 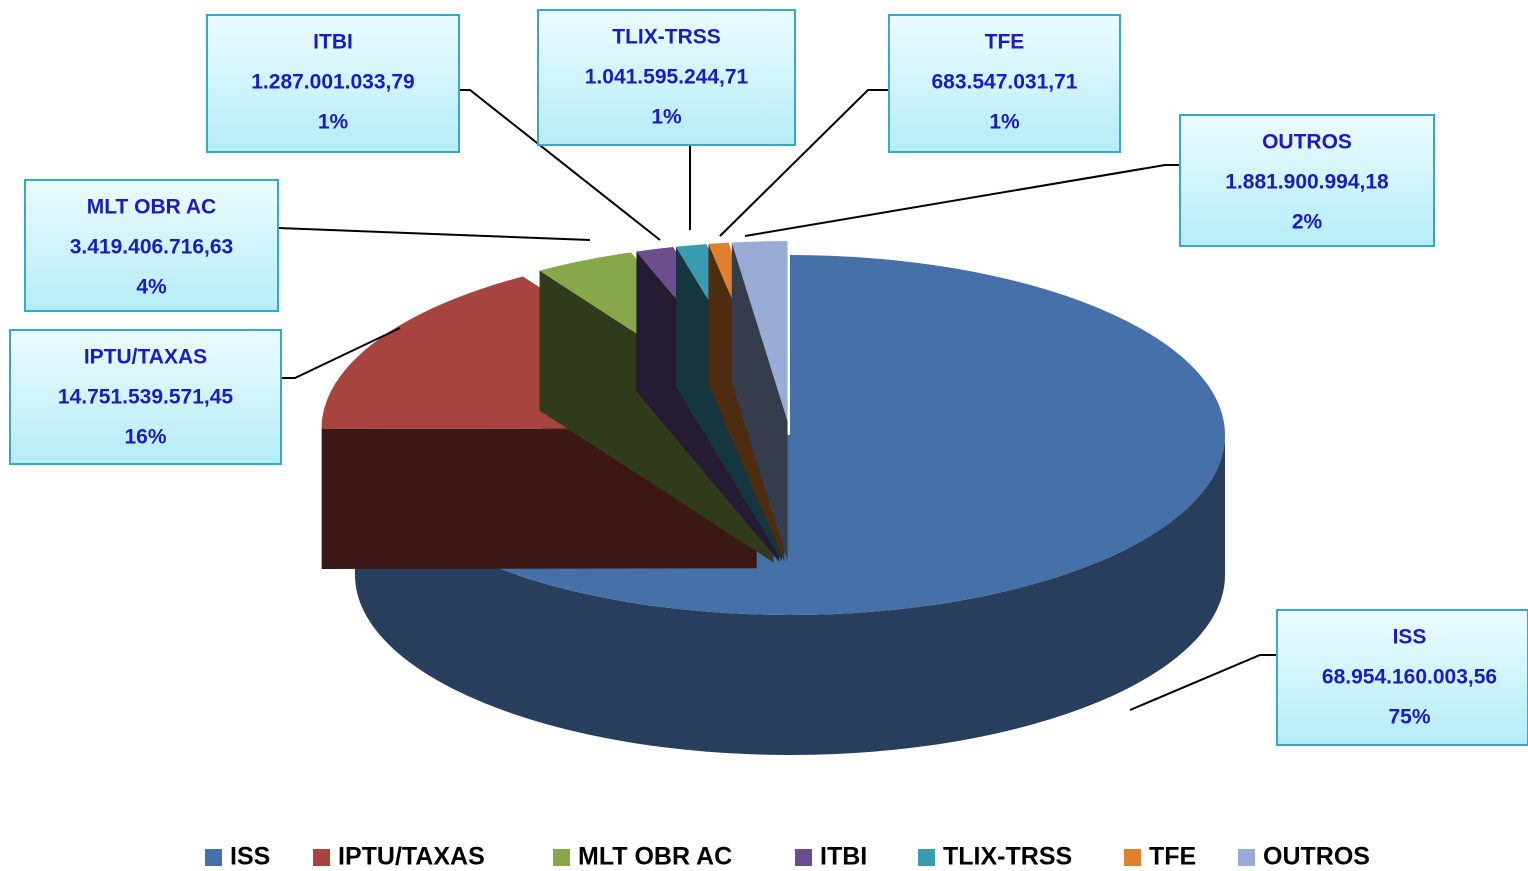 I want to click on slice, so click(x=759, y=401).